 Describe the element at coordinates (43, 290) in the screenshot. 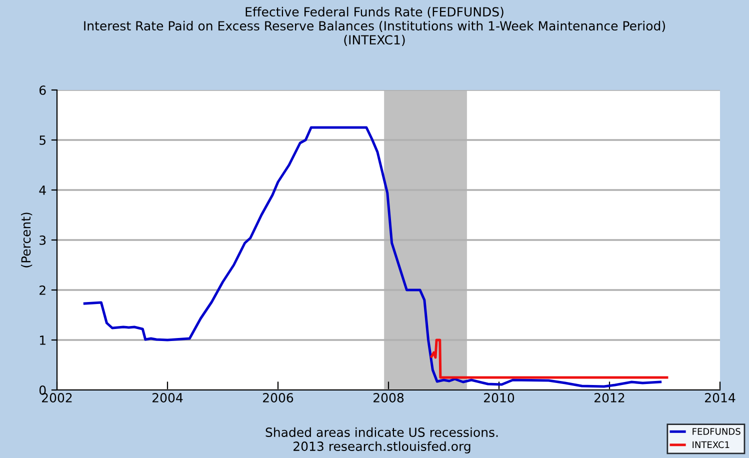

I see `y-tick-label: 2` at that location.